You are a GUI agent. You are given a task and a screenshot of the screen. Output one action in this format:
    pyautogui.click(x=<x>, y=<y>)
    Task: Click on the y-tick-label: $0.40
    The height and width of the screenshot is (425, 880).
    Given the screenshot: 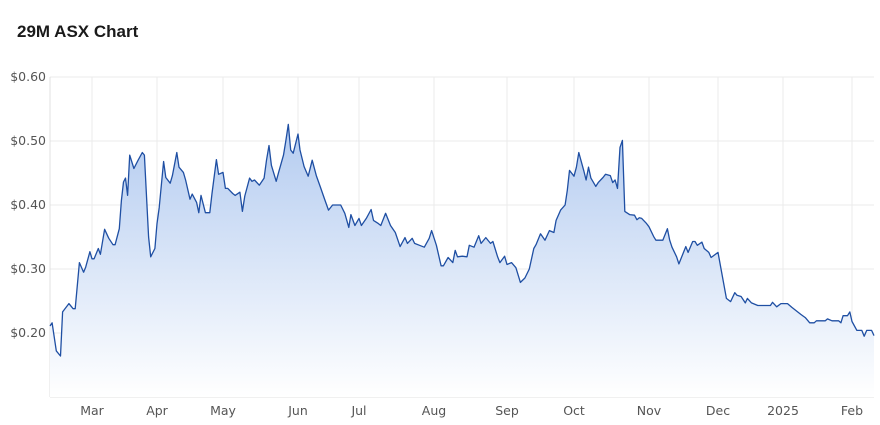 What is the action you would take?
    pyautogui.click(x=28, y=204)
    